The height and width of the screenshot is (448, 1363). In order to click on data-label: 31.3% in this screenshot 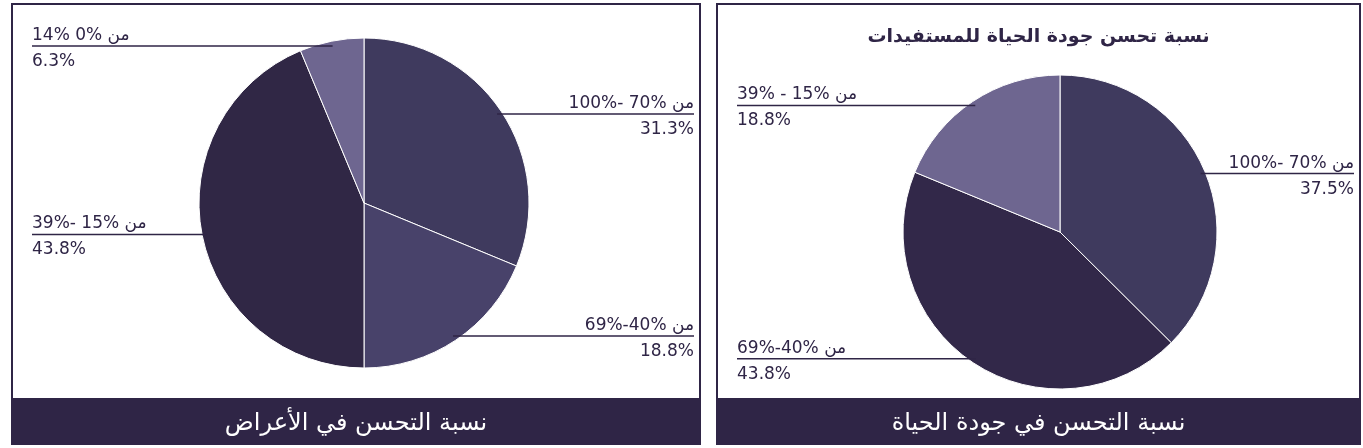, I will do `click(666, 128)`.